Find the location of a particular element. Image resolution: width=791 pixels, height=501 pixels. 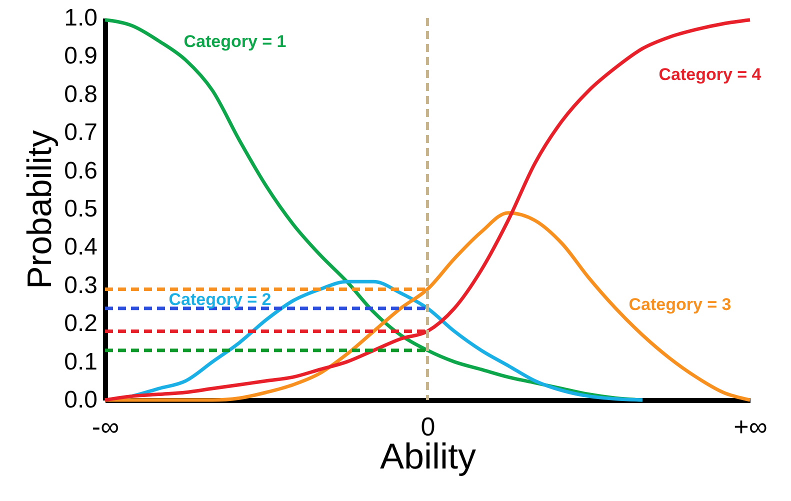

y-tick-label: 0.1 is located at coordinates (81, 362).